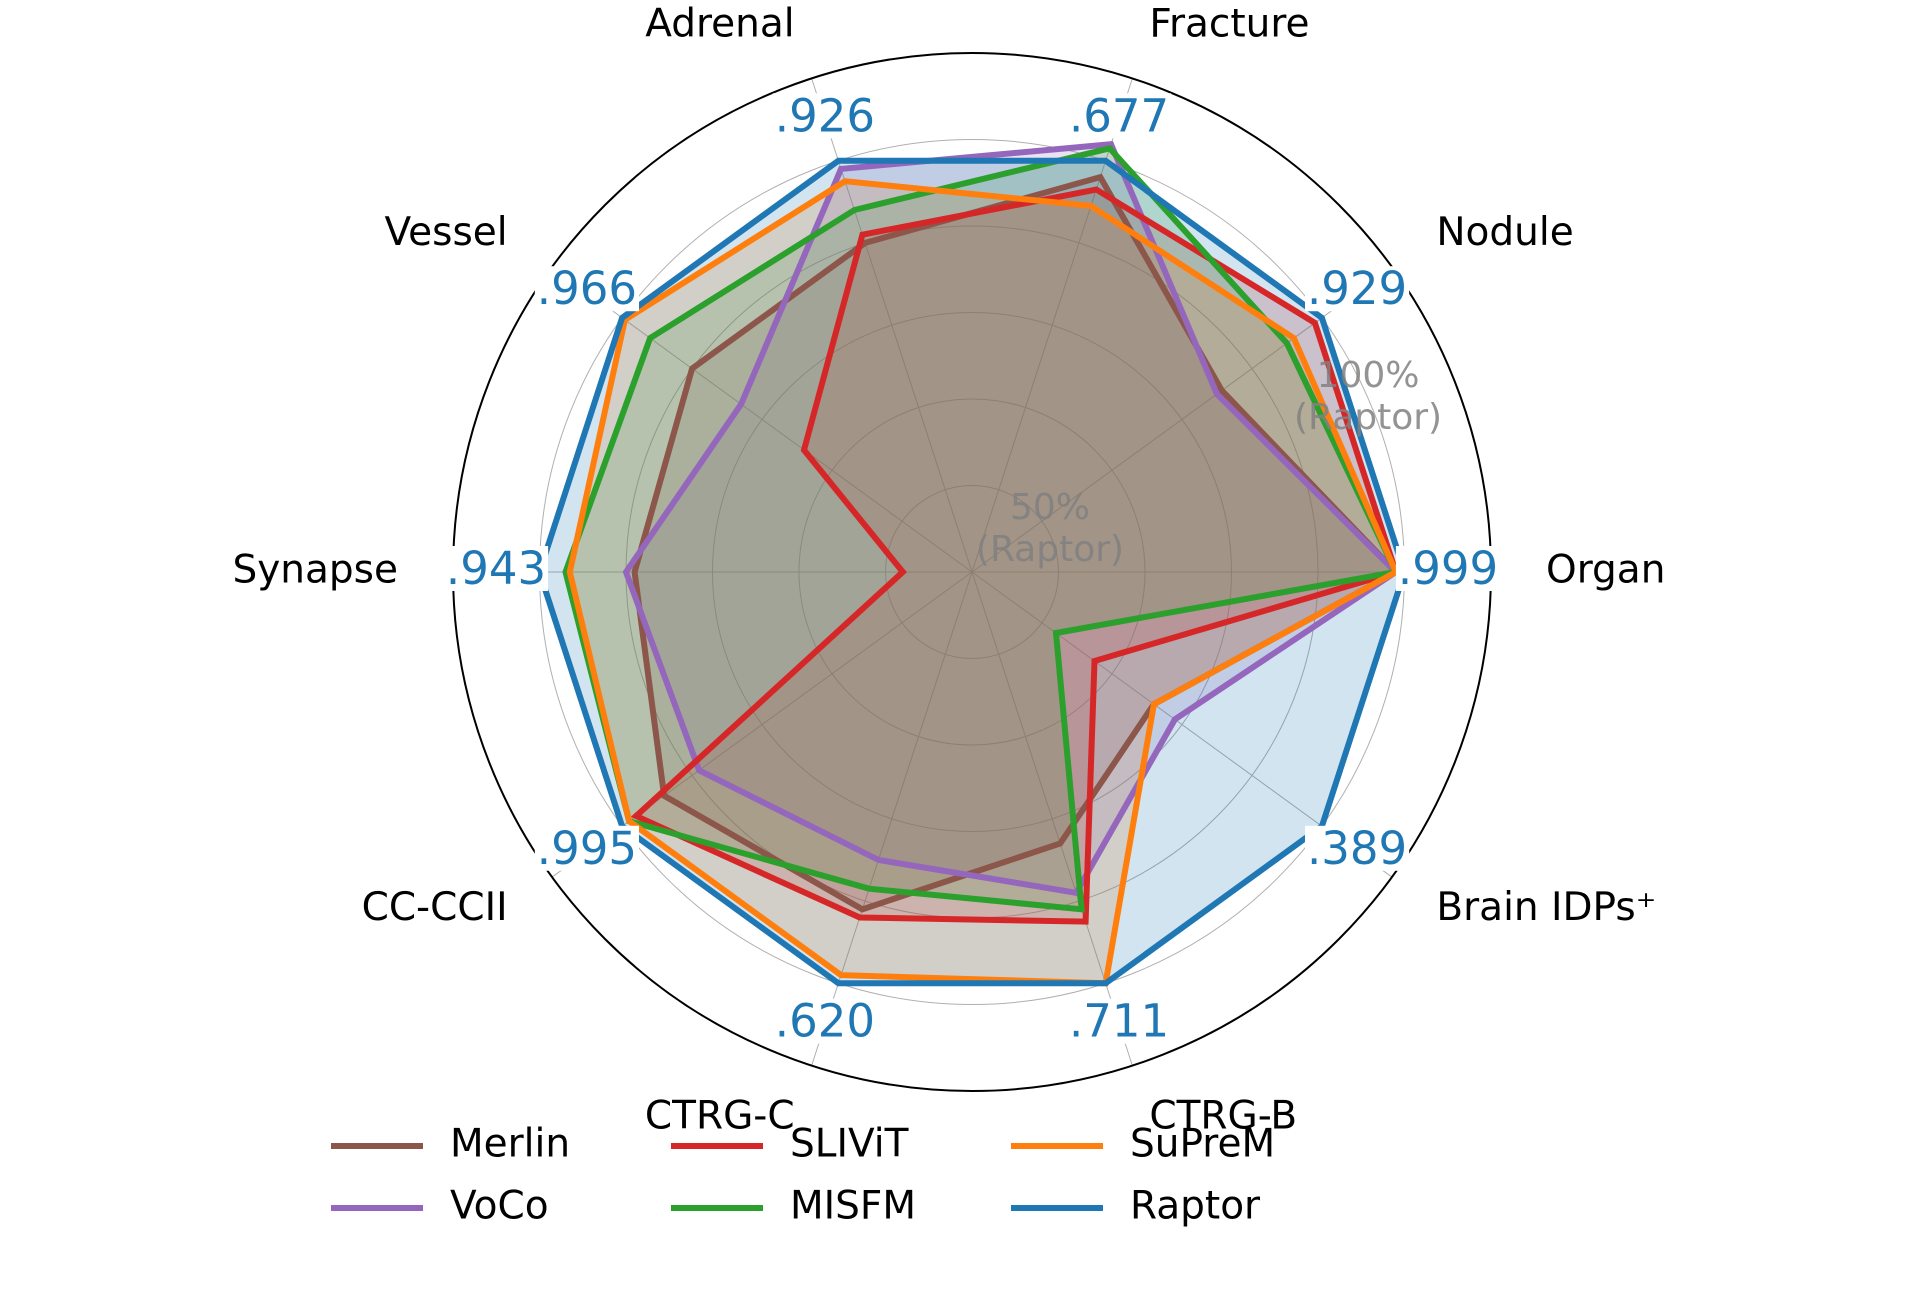 This screenshot has width=1912, height=1304. I want to click on grid-circle, so click(972, 572).